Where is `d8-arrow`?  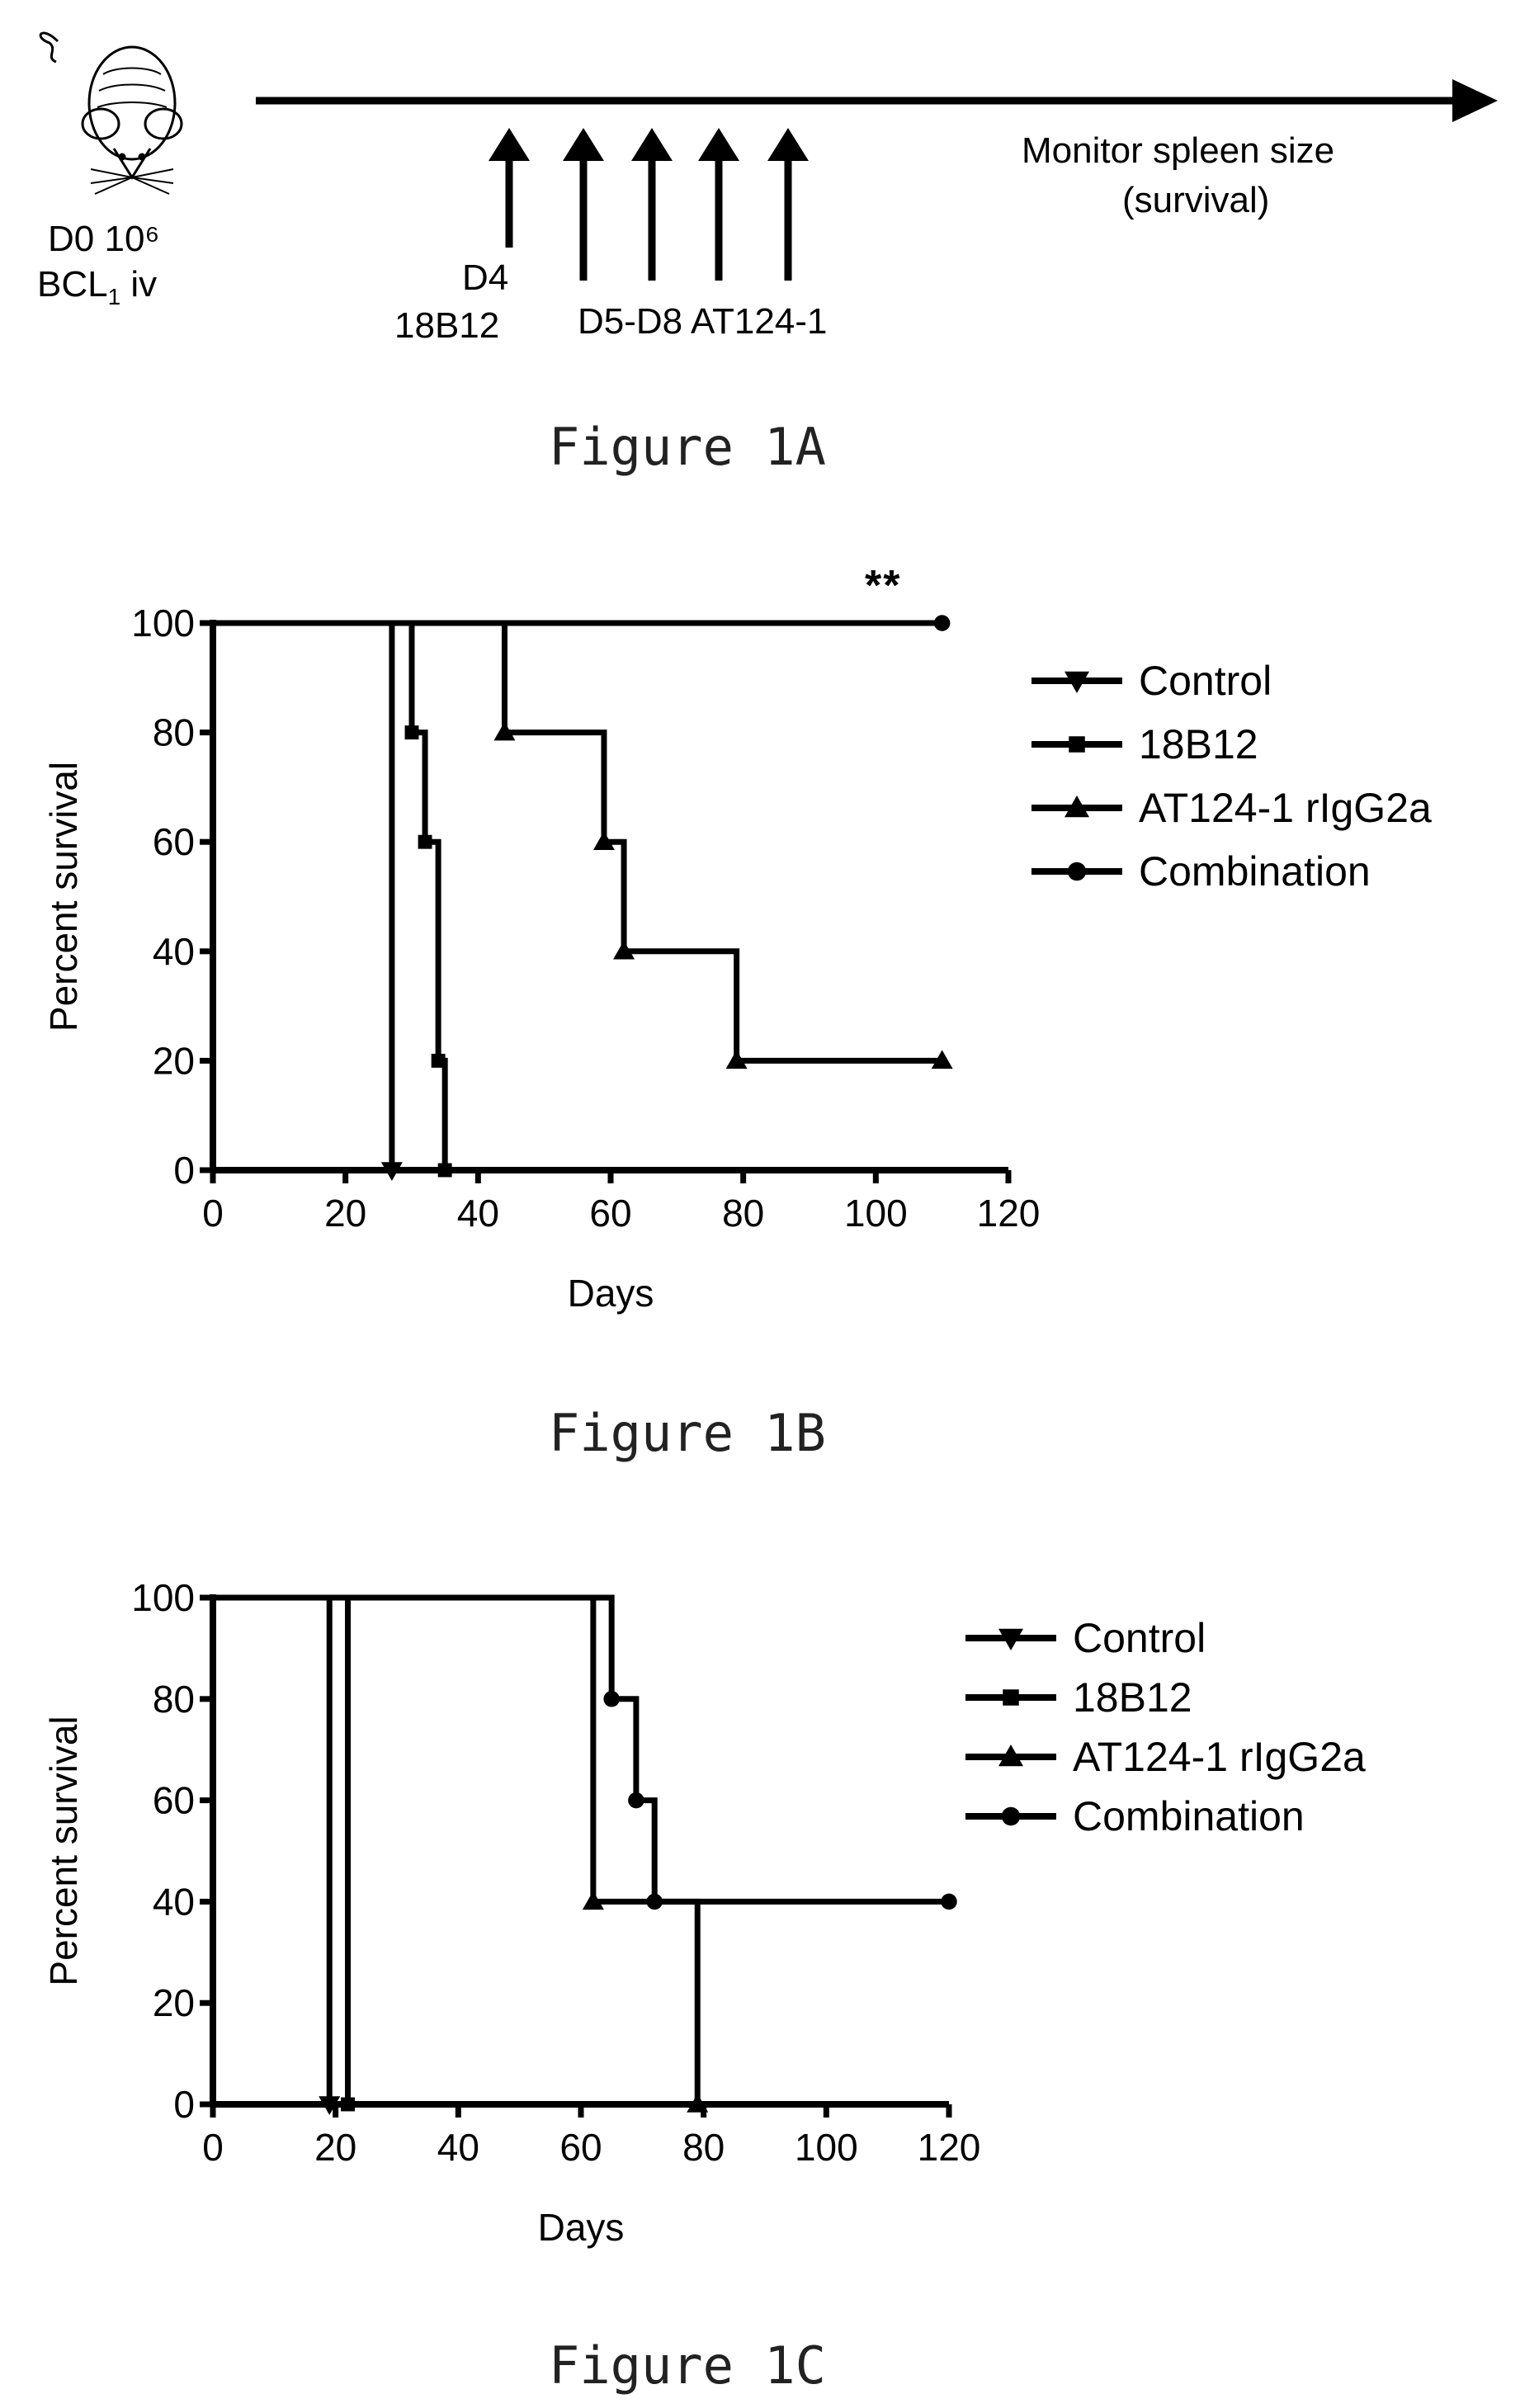 d8-arrow is located at coordinates (788, 204).